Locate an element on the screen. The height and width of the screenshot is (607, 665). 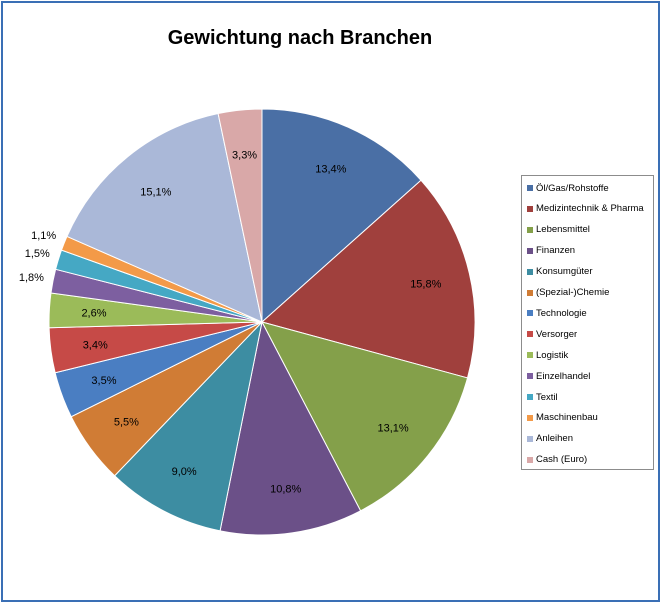
legend-item: (Spezial-)Chemie is located at coordinates (568, 293).